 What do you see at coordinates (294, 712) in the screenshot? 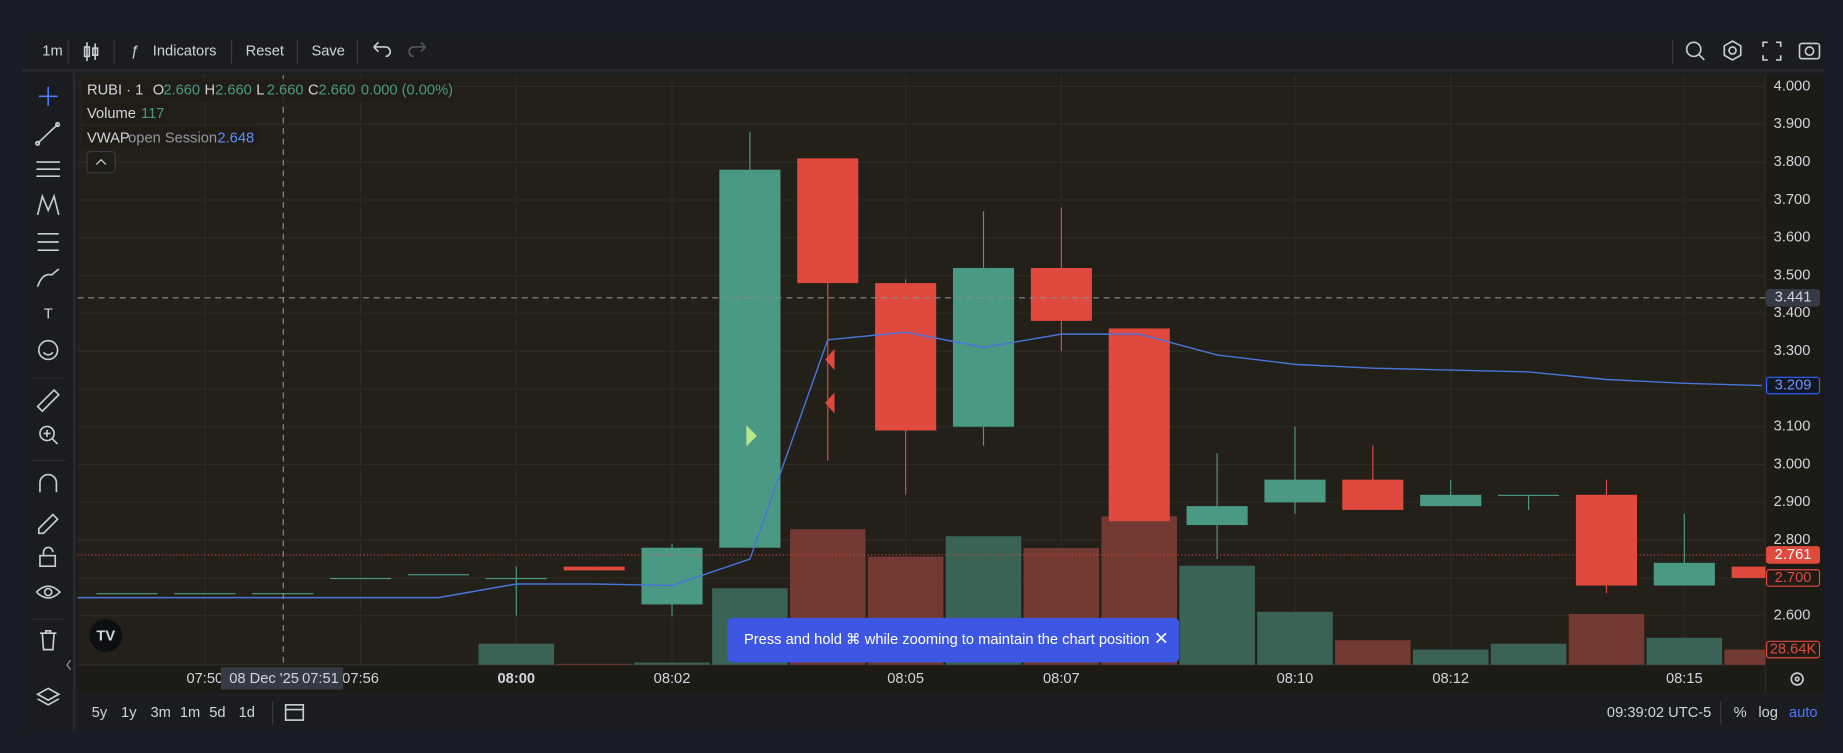
I see `goto-date-button` at bounding box center [294, 712].